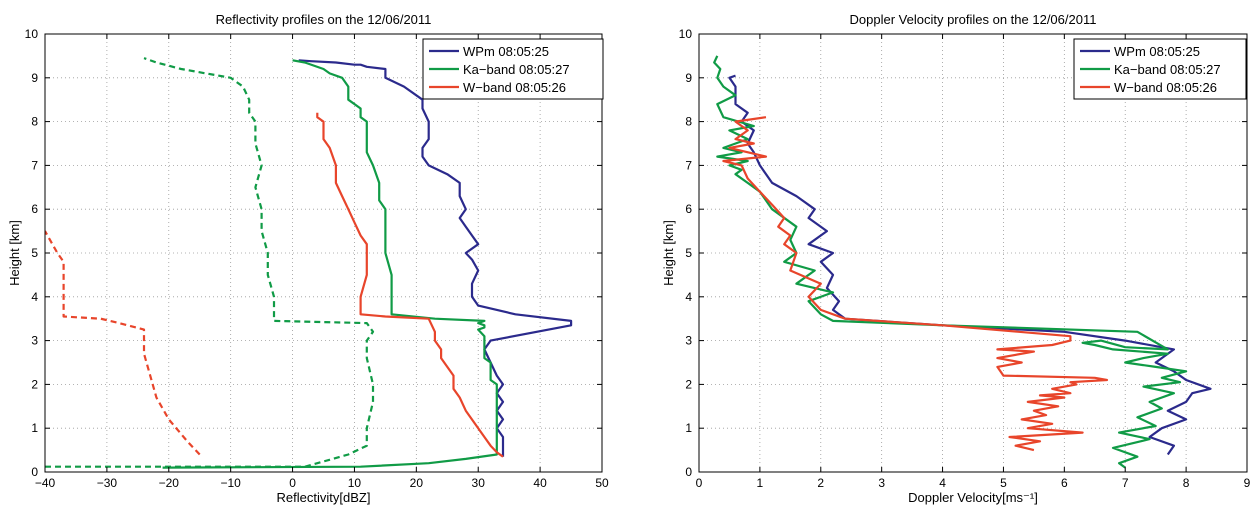  I want to click on x-tick-label: 10, so click(355, 483).